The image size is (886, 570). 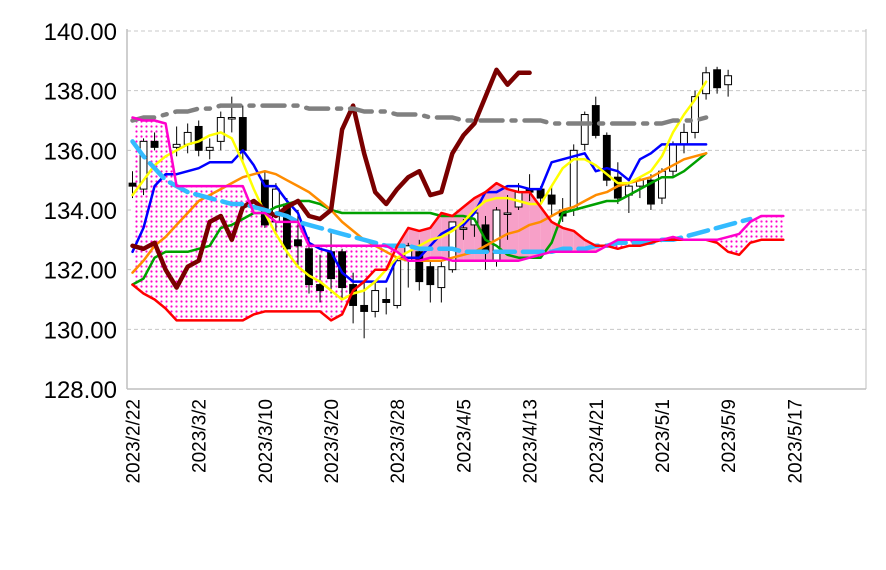 What do you see at coordinates (597, 441) in the screenshot?
I see `x-tick-label: 2023/4/21` at bounding box center [597, 441].